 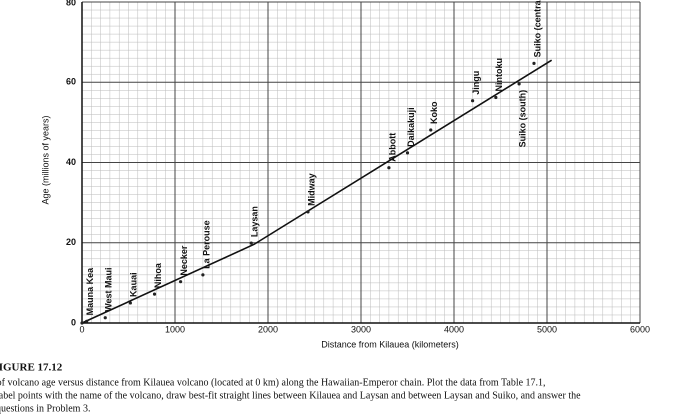 I want to click on point-label: Abbott, so click(x=392, y=147).